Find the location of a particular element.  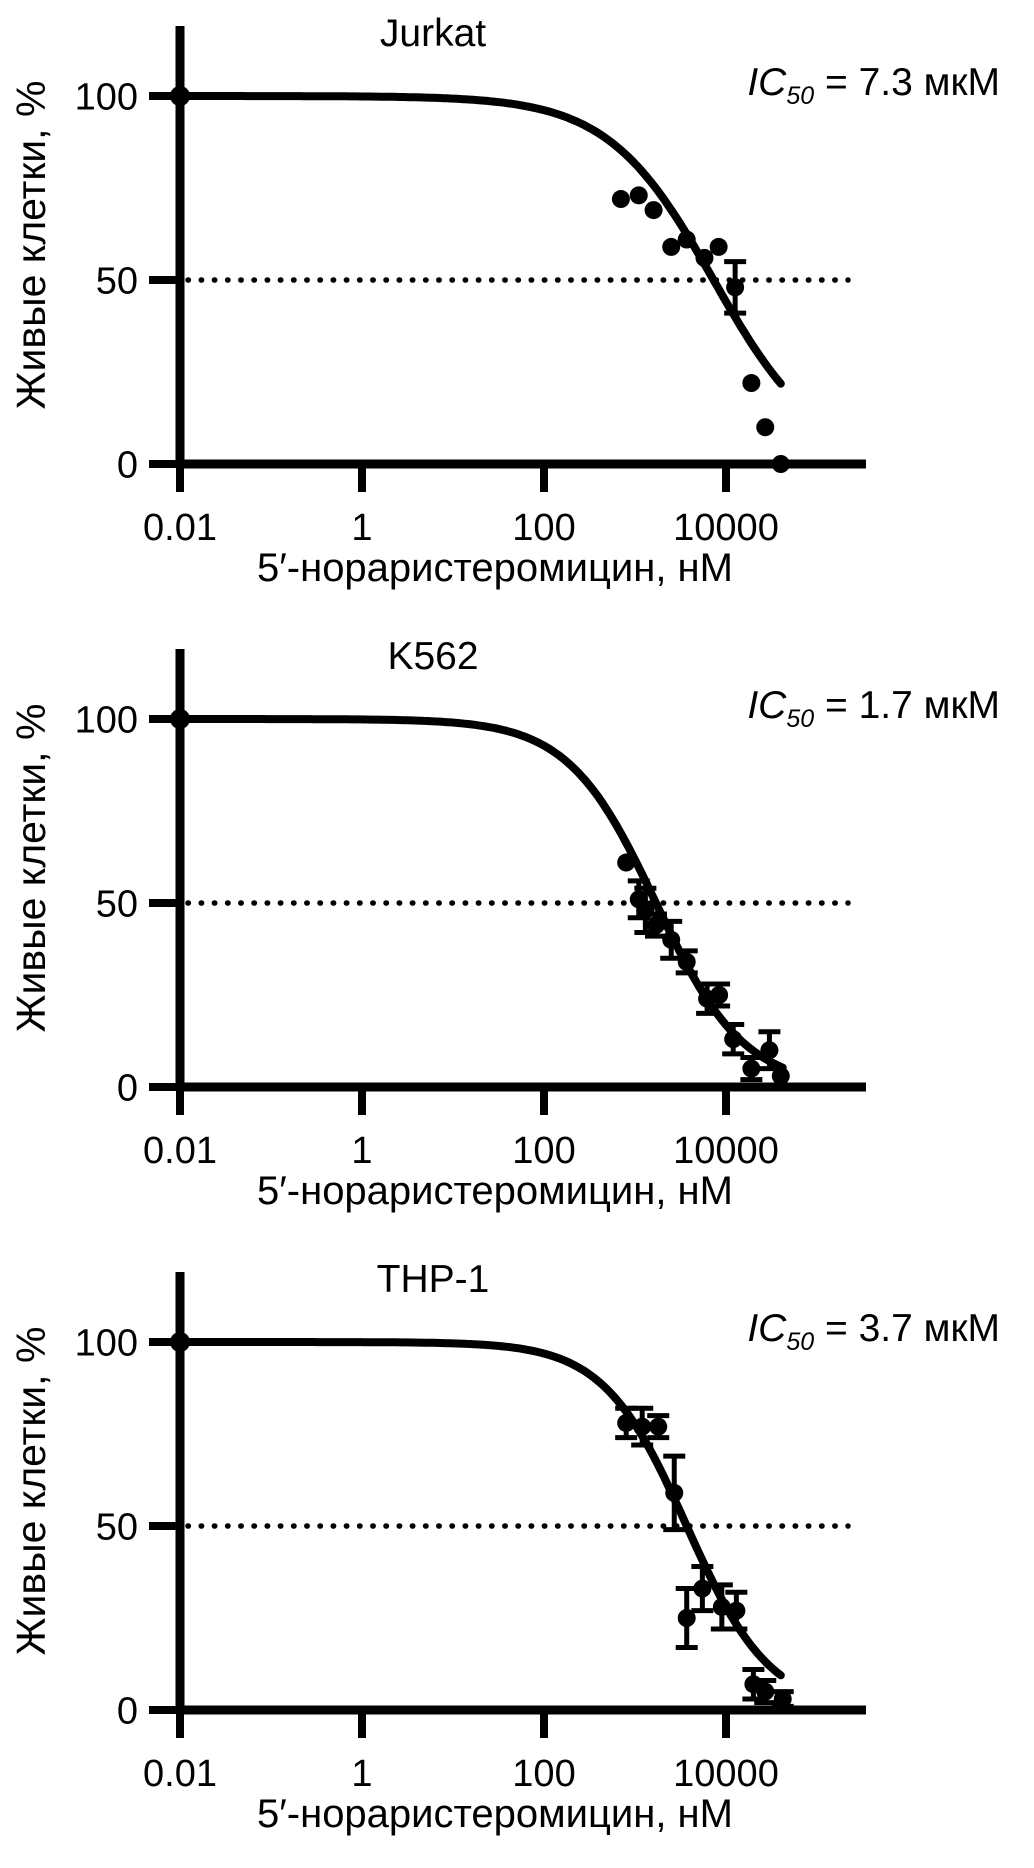

chart-title: THP-1 is located at coordinates (433, 1279).